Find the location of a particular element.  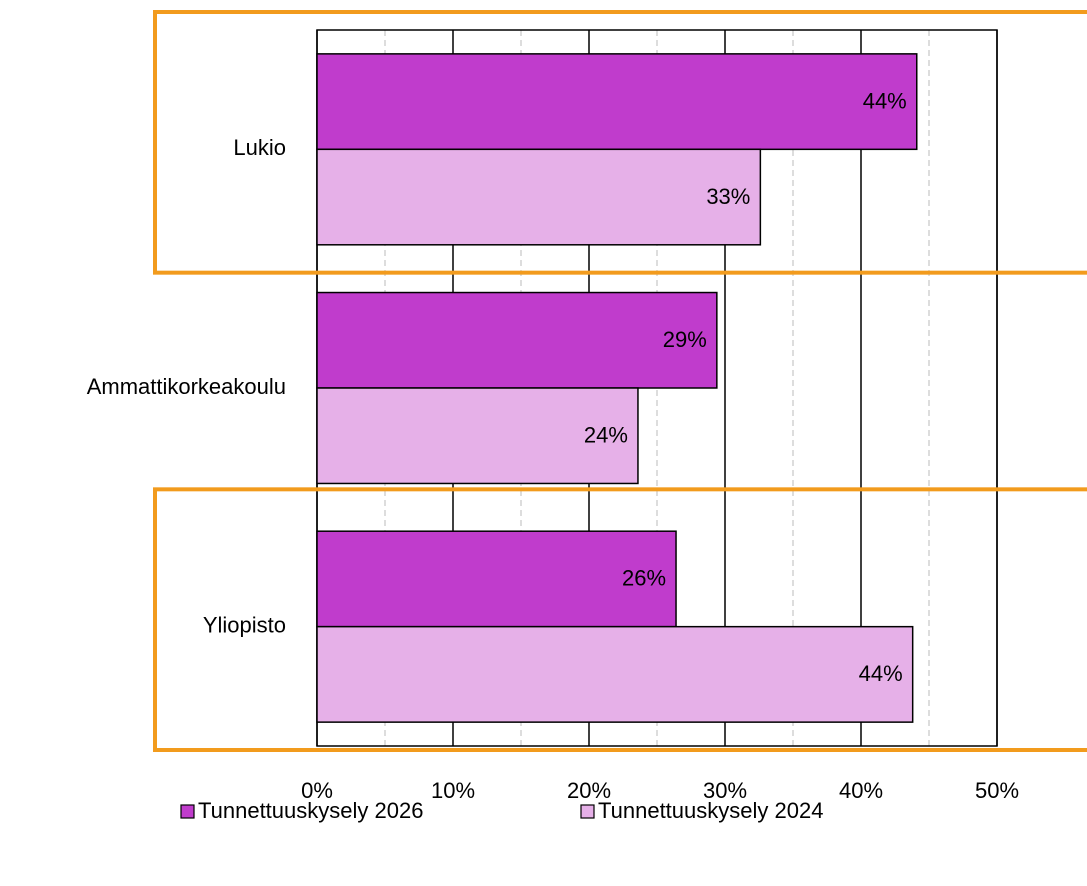

x-tick-label: 20% is located at coordinates (589, 790).